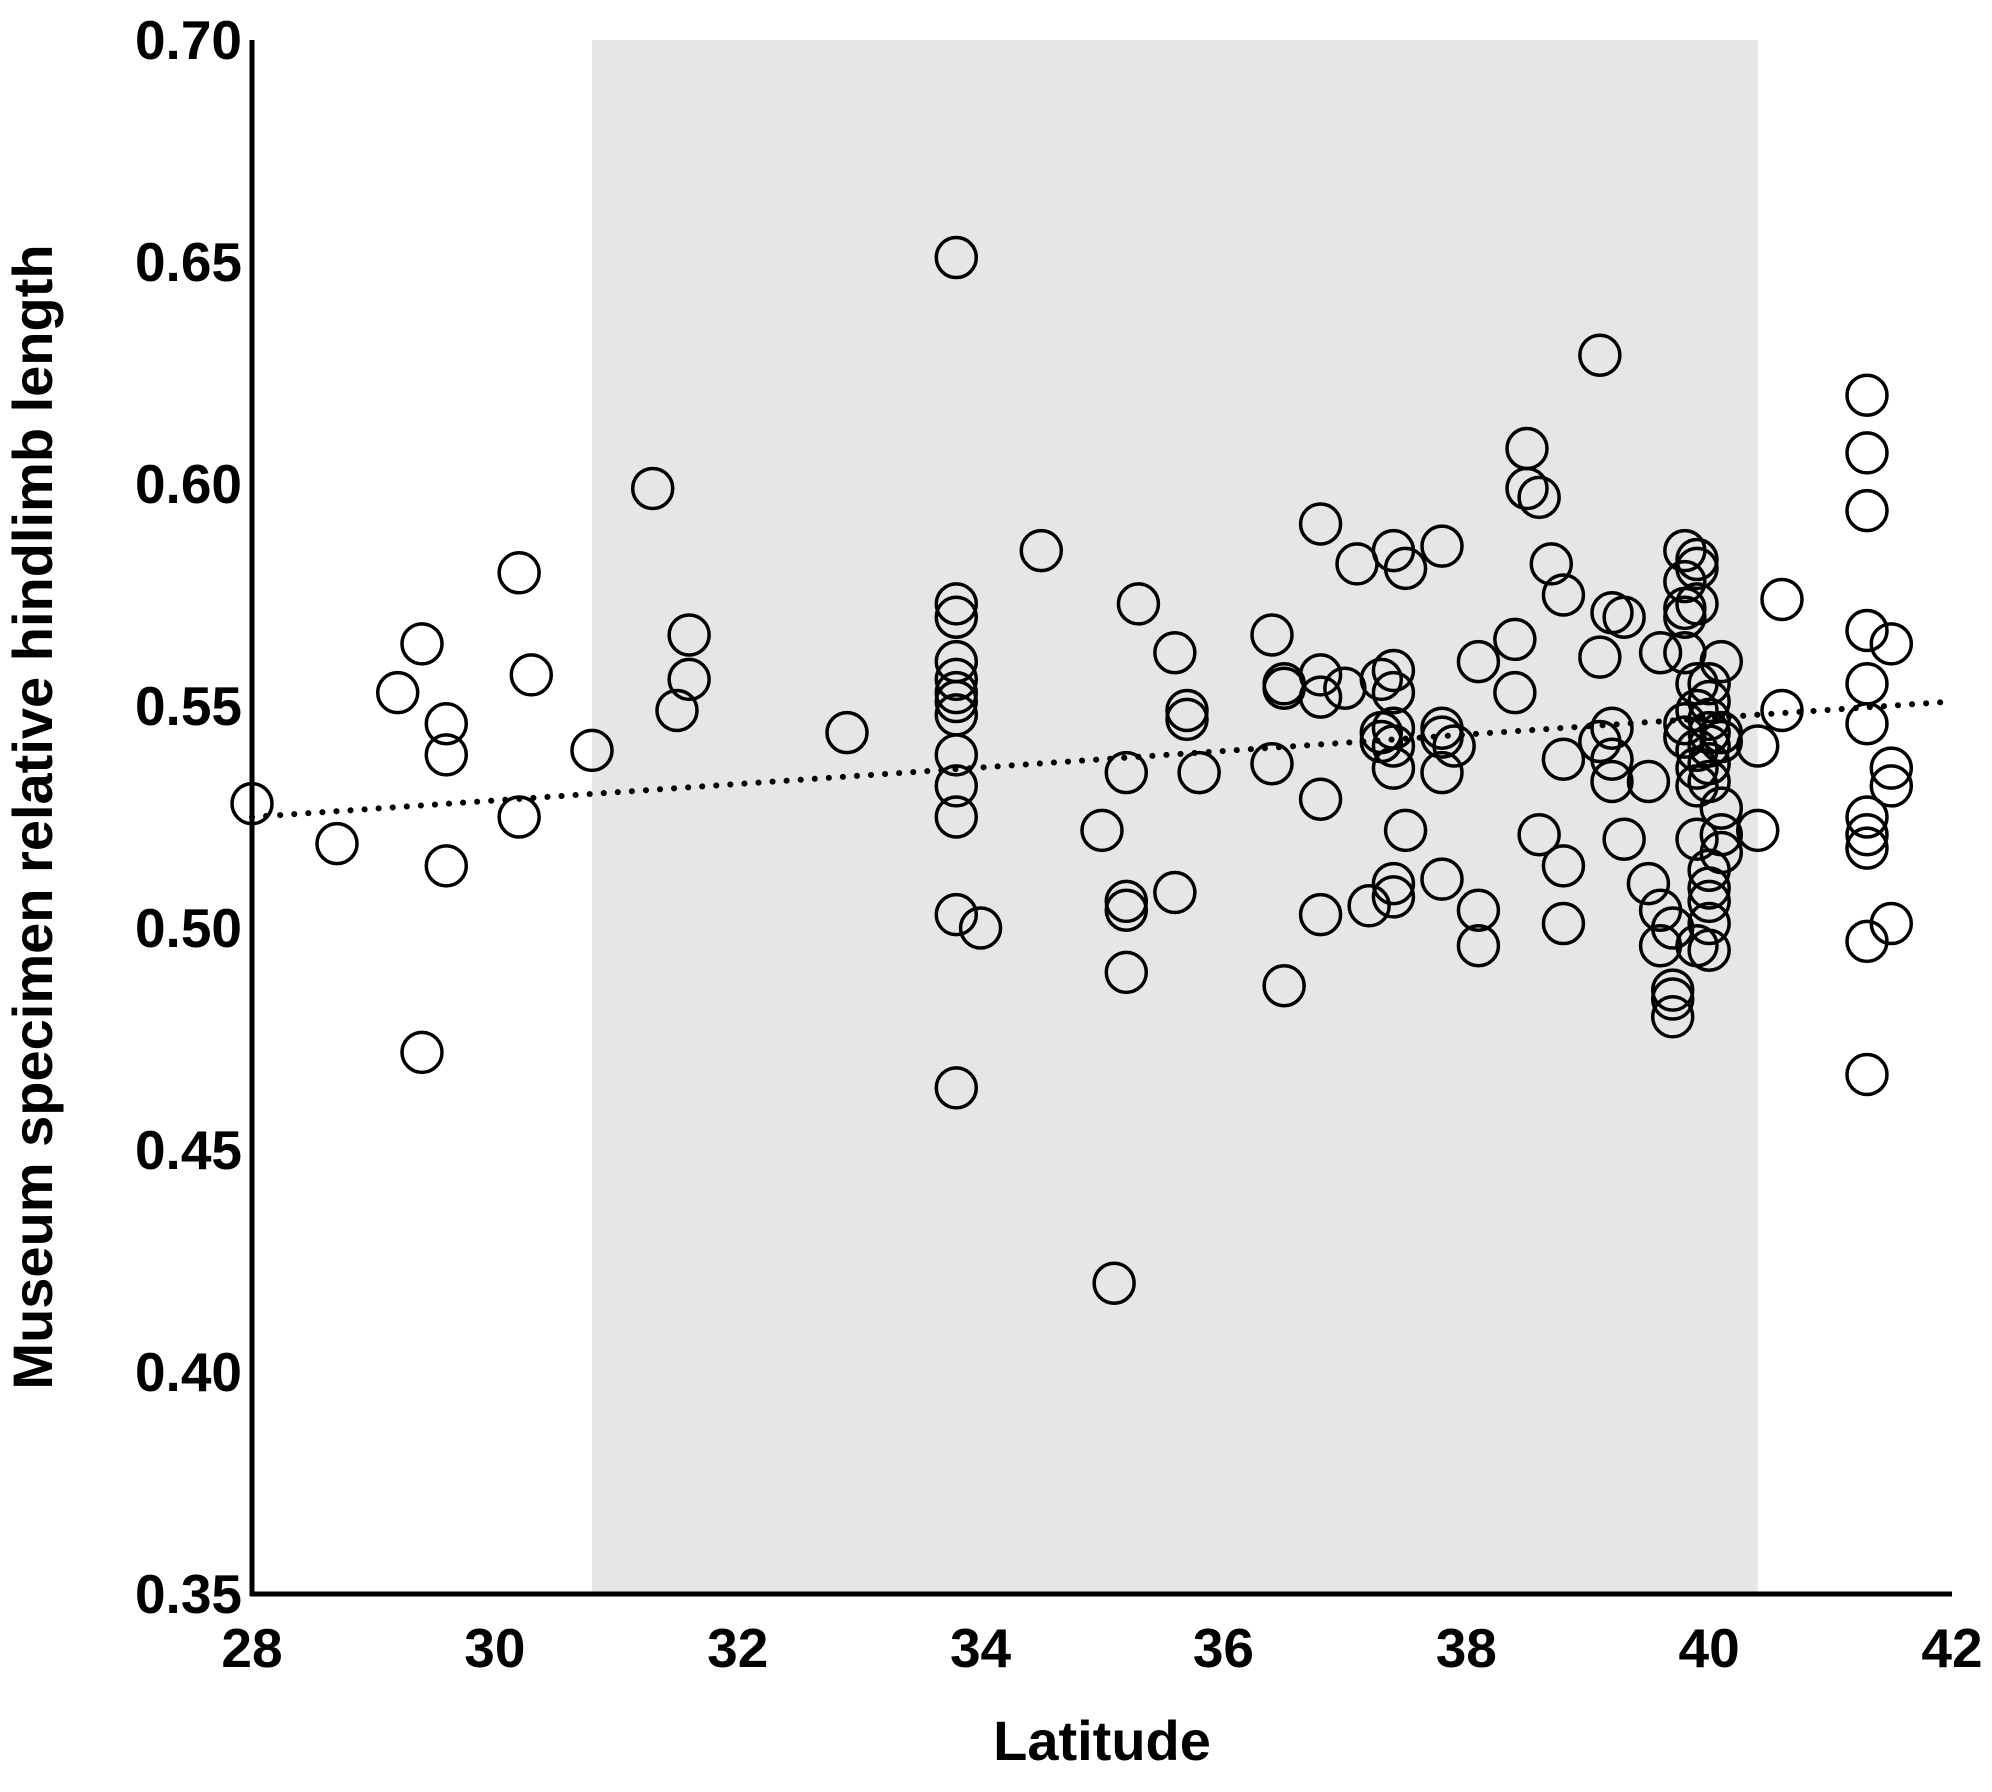 Image resolution: width=1992 pixels, height=1792 pixels. What do you see at coordinates (188, 262) in the screenshot?
I see `y-tick-label: 0.65` at bounding box center [188, 262].